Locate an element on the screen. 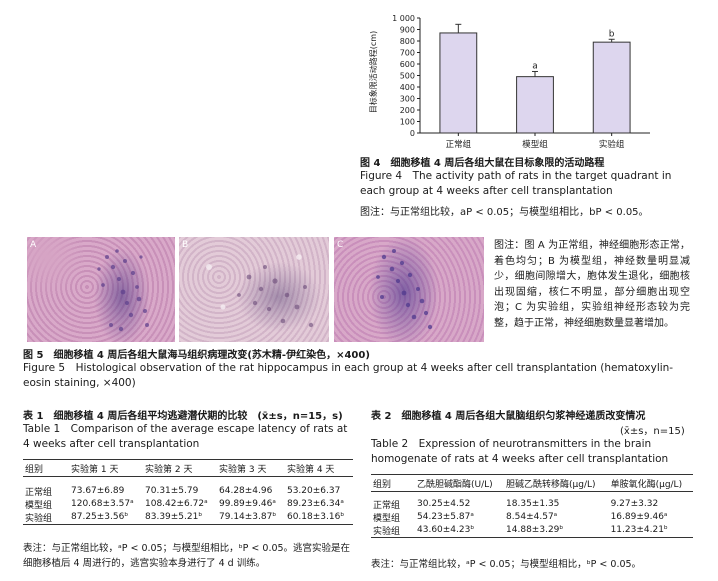  table1-cell: 83.39±5.21ᵇ is located at coordinates (174, 517).